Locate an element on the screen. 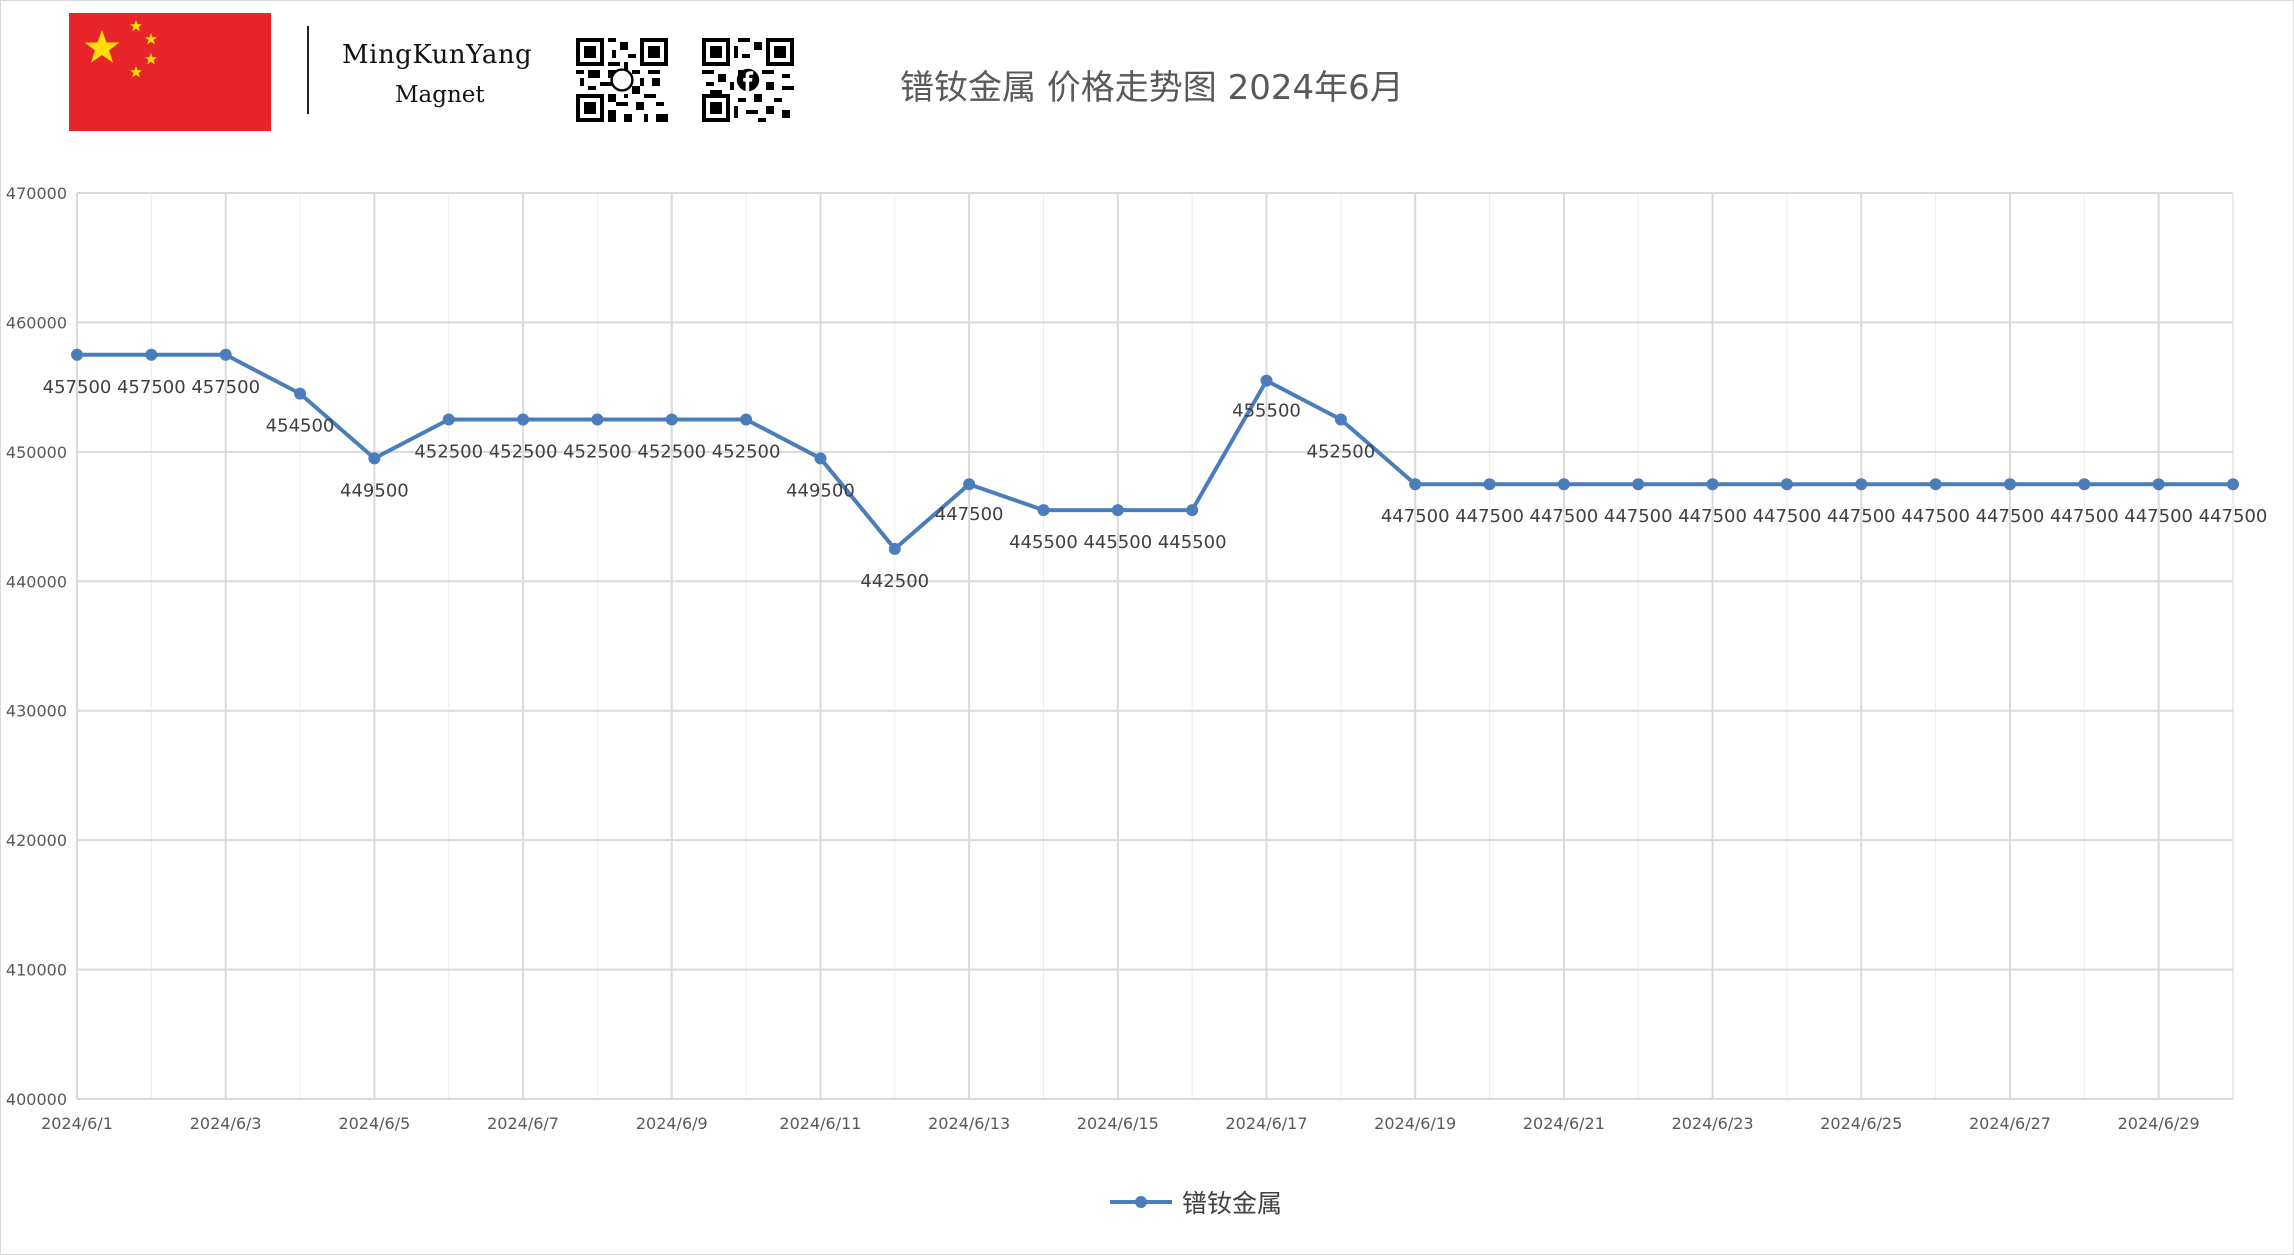  legend: 镨钕金属 is located at coordinates (1195, 1202).